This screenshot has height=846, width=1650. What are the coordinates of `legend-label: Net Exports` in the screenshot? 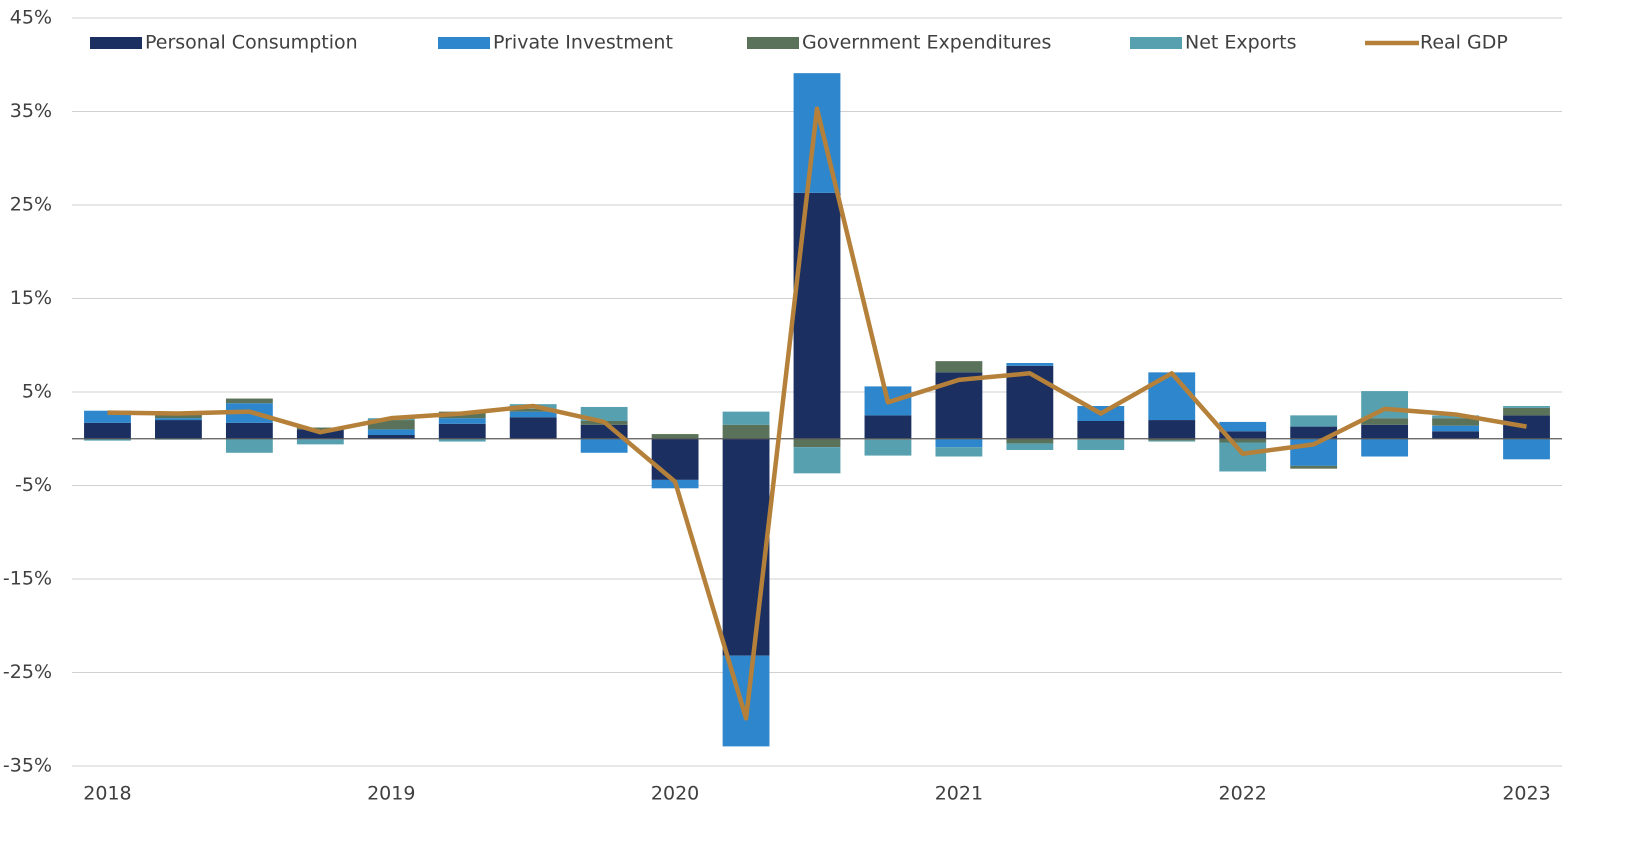 It's located at (1241, 43).